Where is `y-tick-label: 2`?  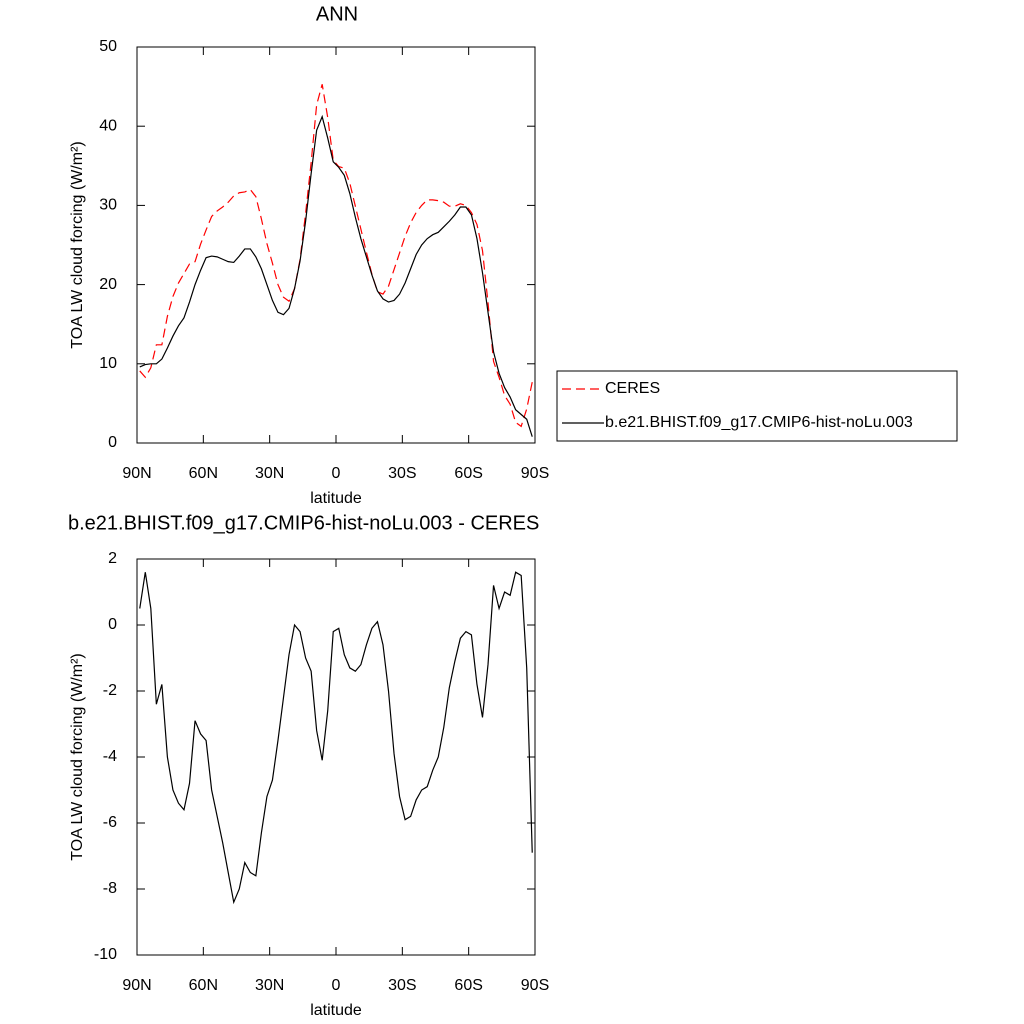
y-tick-label: 2 is located at coordinates (112, 558).